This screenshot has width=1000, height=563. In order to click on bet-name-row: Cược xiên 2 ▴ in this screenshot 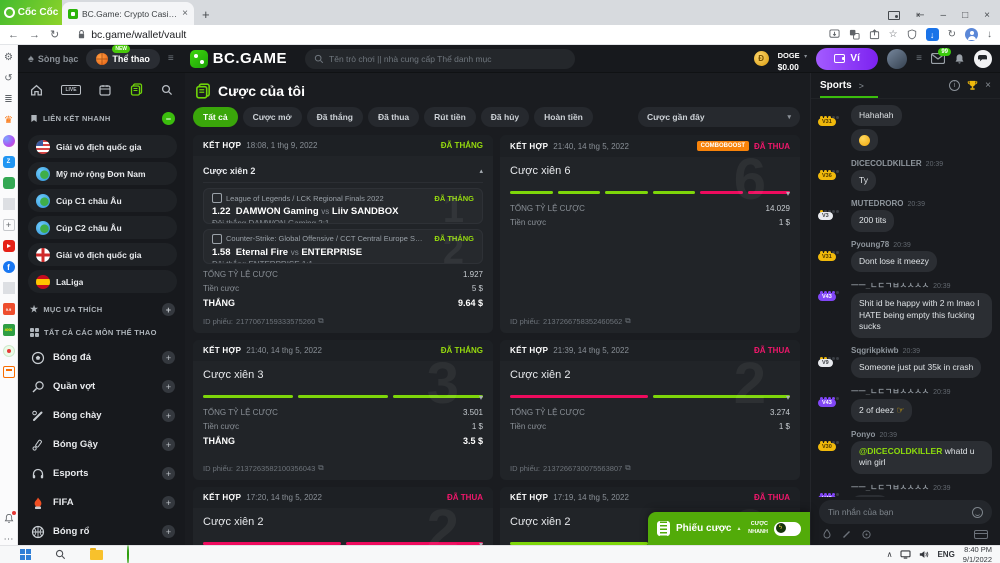, I will do `click(343, 172)`.